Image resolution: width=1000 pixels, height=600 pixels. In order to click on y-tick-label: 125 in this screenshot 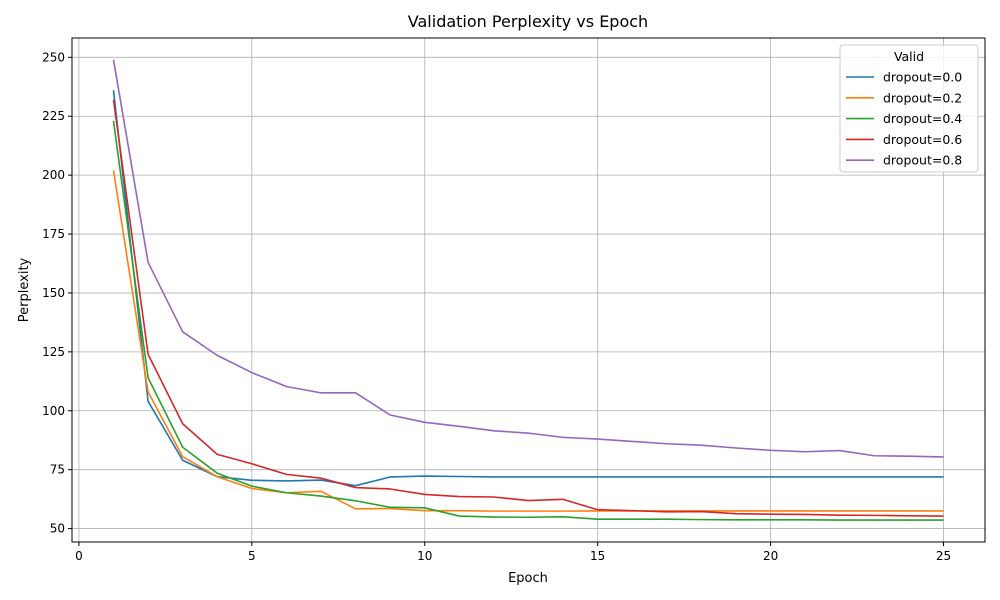, I will do `click(53, 352)`.